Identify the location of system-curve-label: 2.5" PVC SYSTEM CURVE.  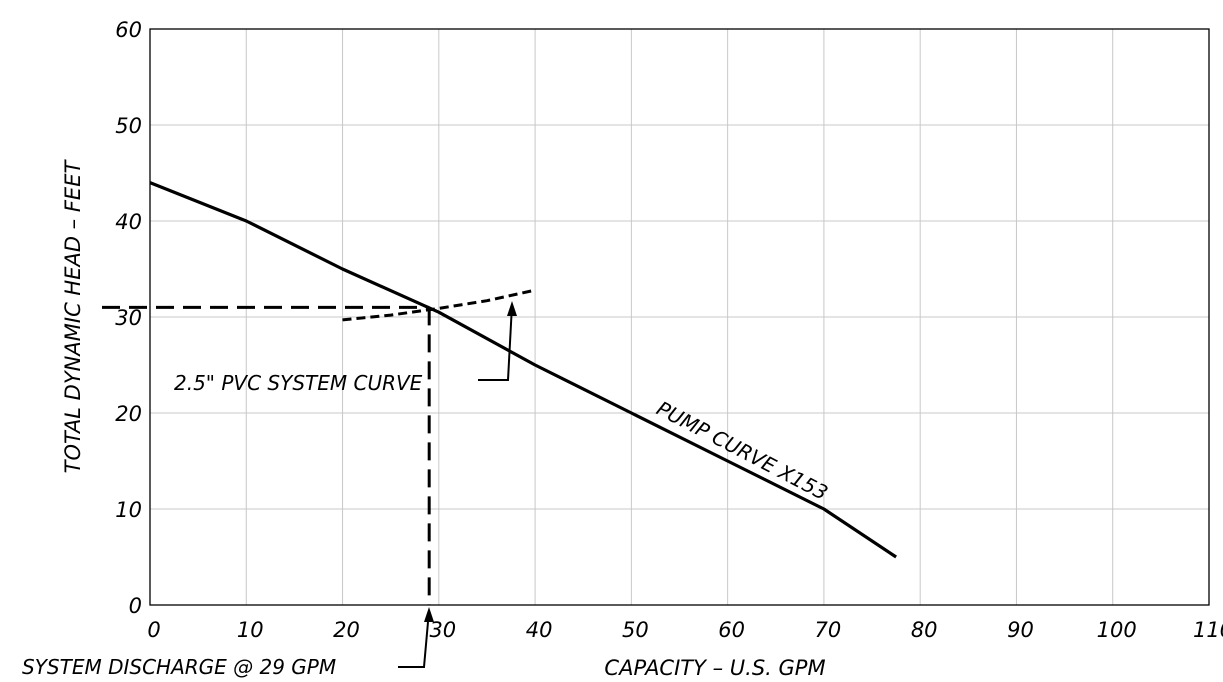
(298, 383).